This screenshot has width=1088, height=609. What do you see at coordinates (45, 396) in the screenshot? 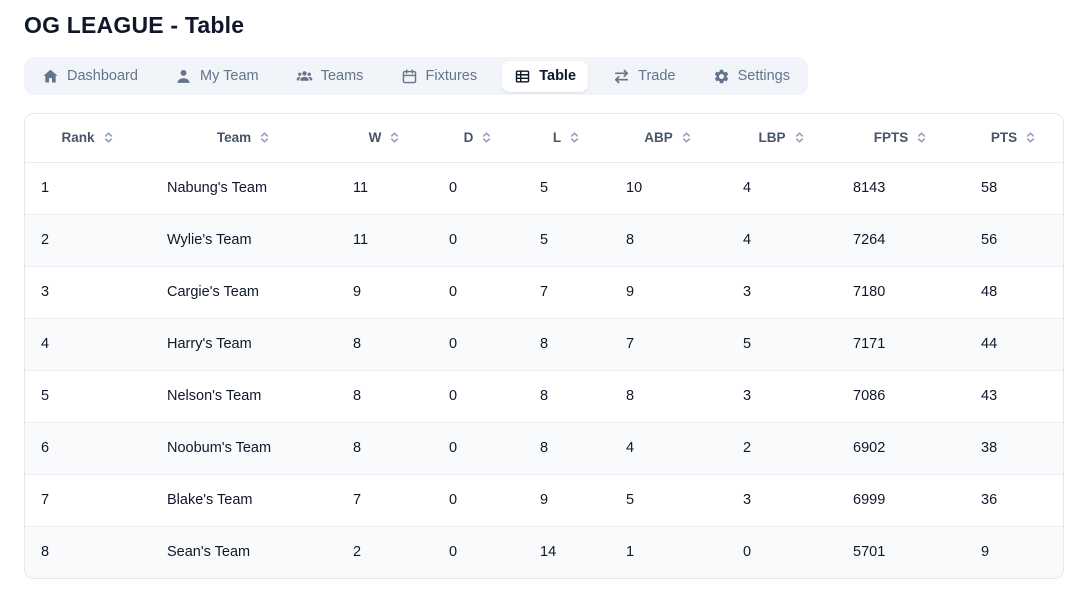
I see `cell-rank: 5` at bounding box center [45, 396].